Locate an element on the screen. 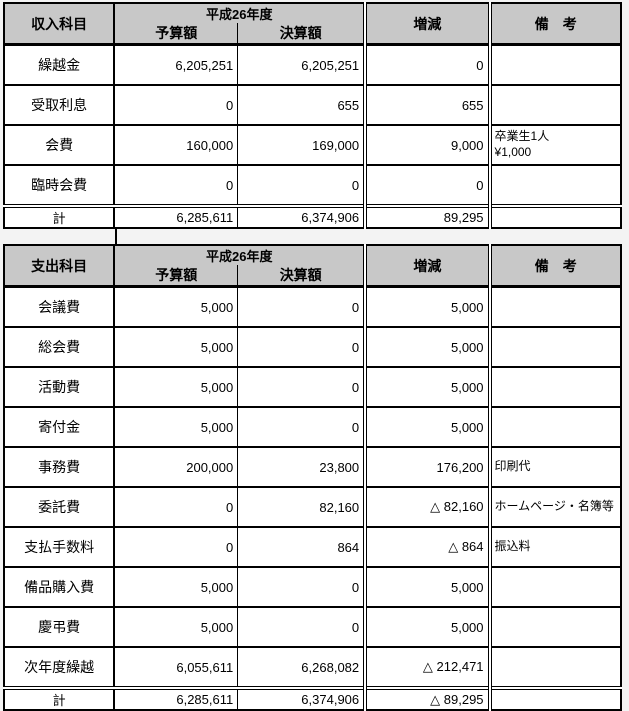  total-row: 計 6,285,611 6,374,906 △ 89,295 is located at coordinates (312, 698).